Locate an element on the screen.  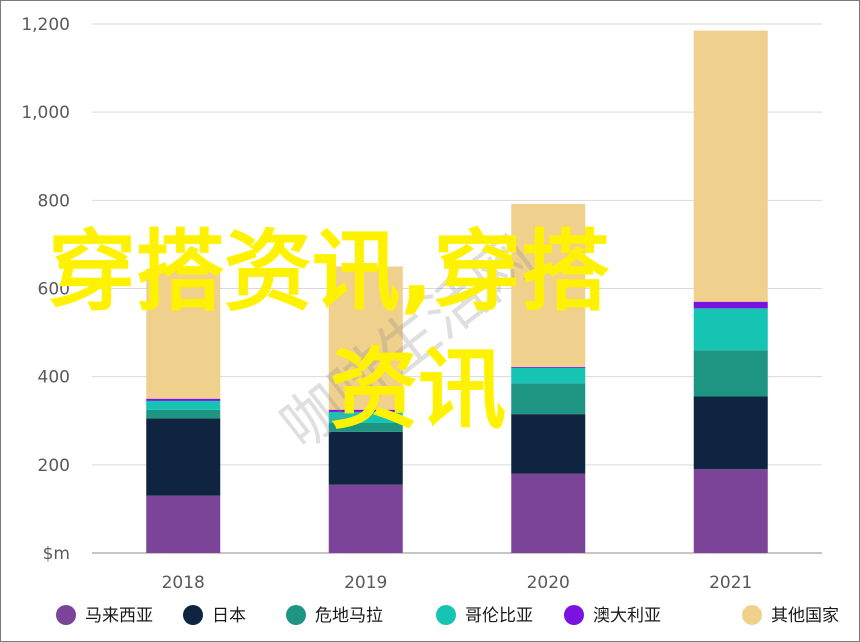
x-tick-label: 2019 is located at coordinates (365, 583).